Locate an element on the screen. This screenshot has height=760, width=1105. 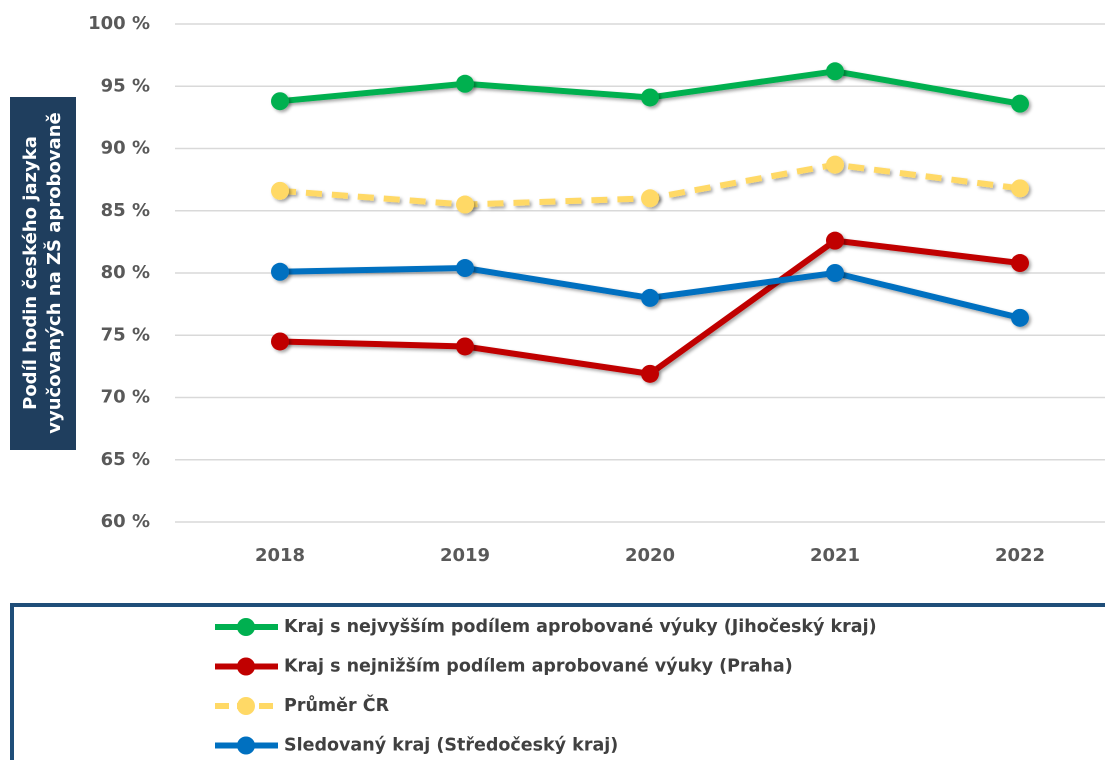
legend-item: Průměr ČR is located at coordinates (302, 705).